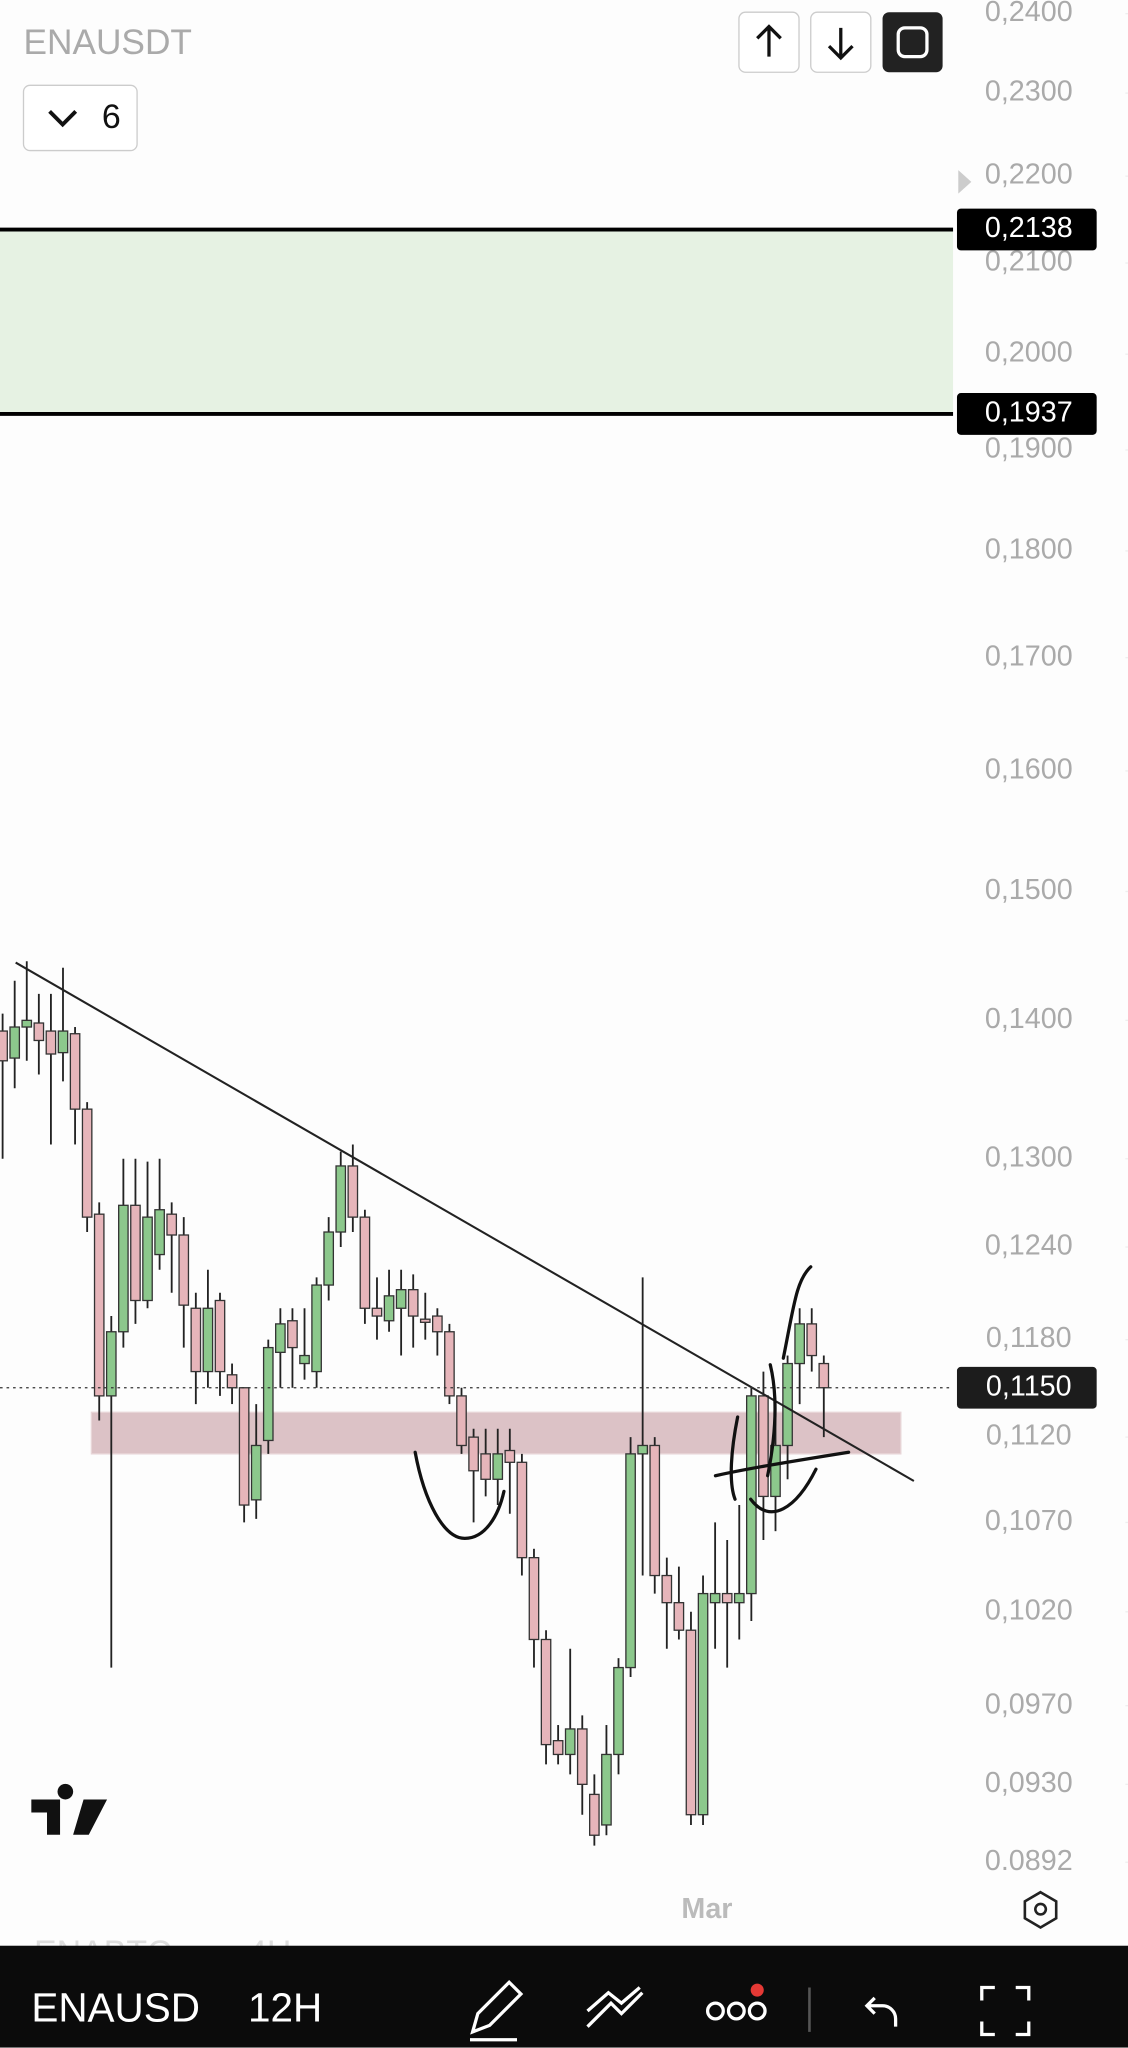 Image resolution: width=1128 pixels, height=2048 pixels. Describe the element at coordinates (706, 1909) in the screenshot. I see `x-tick-label: Mar` at that location.